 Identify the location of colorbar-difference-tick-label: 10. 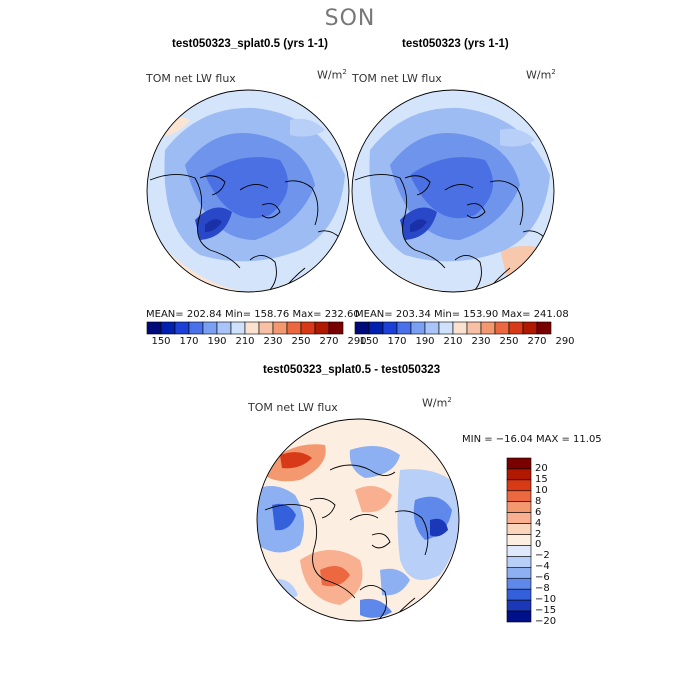
(541, 490).